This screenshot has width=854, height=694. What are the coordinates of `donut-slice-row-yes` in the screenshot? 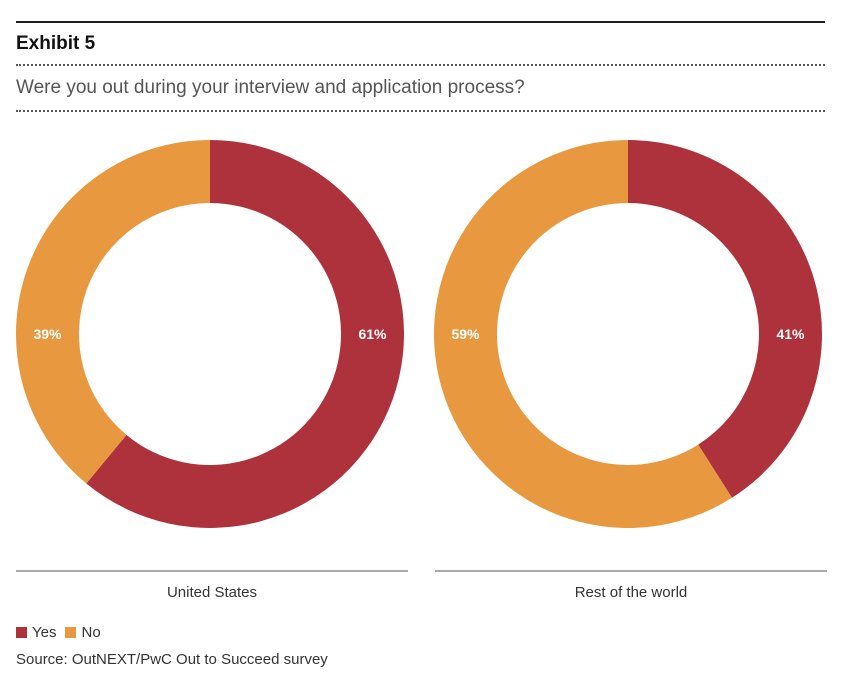 It's located at (725, 319).